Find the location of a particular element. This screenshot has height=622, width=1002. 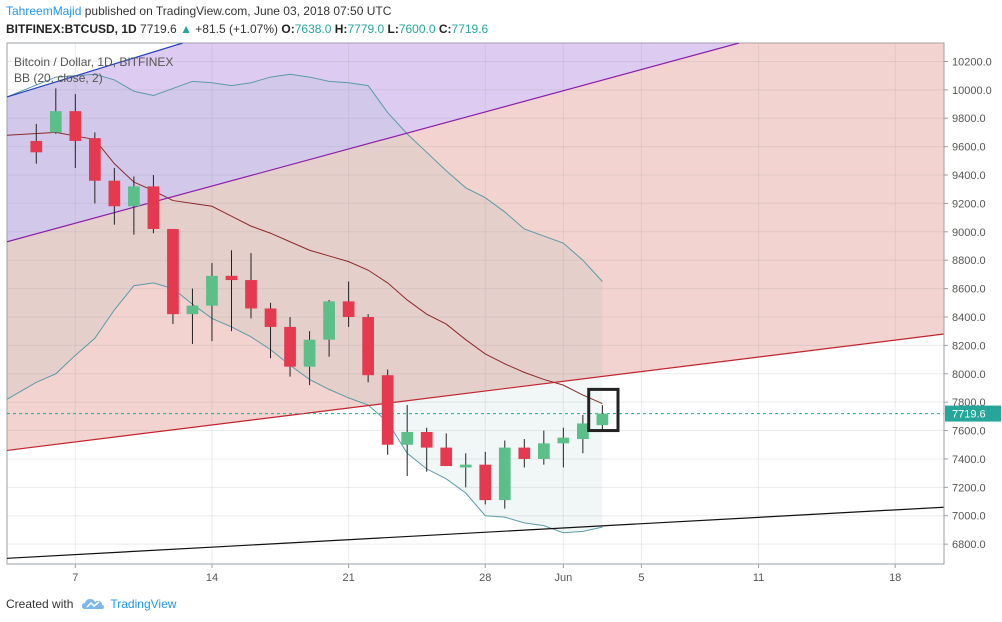

y-tick-label: 8800.0 is located at coordinates (969, 261).